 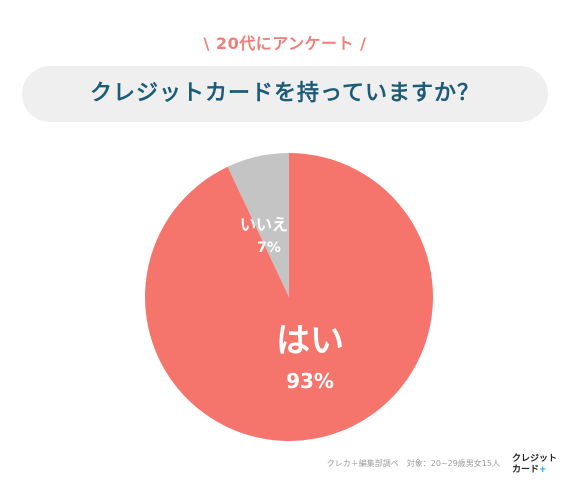 I want to click on slice-label-yes: はい, so click(x=310, y=341).